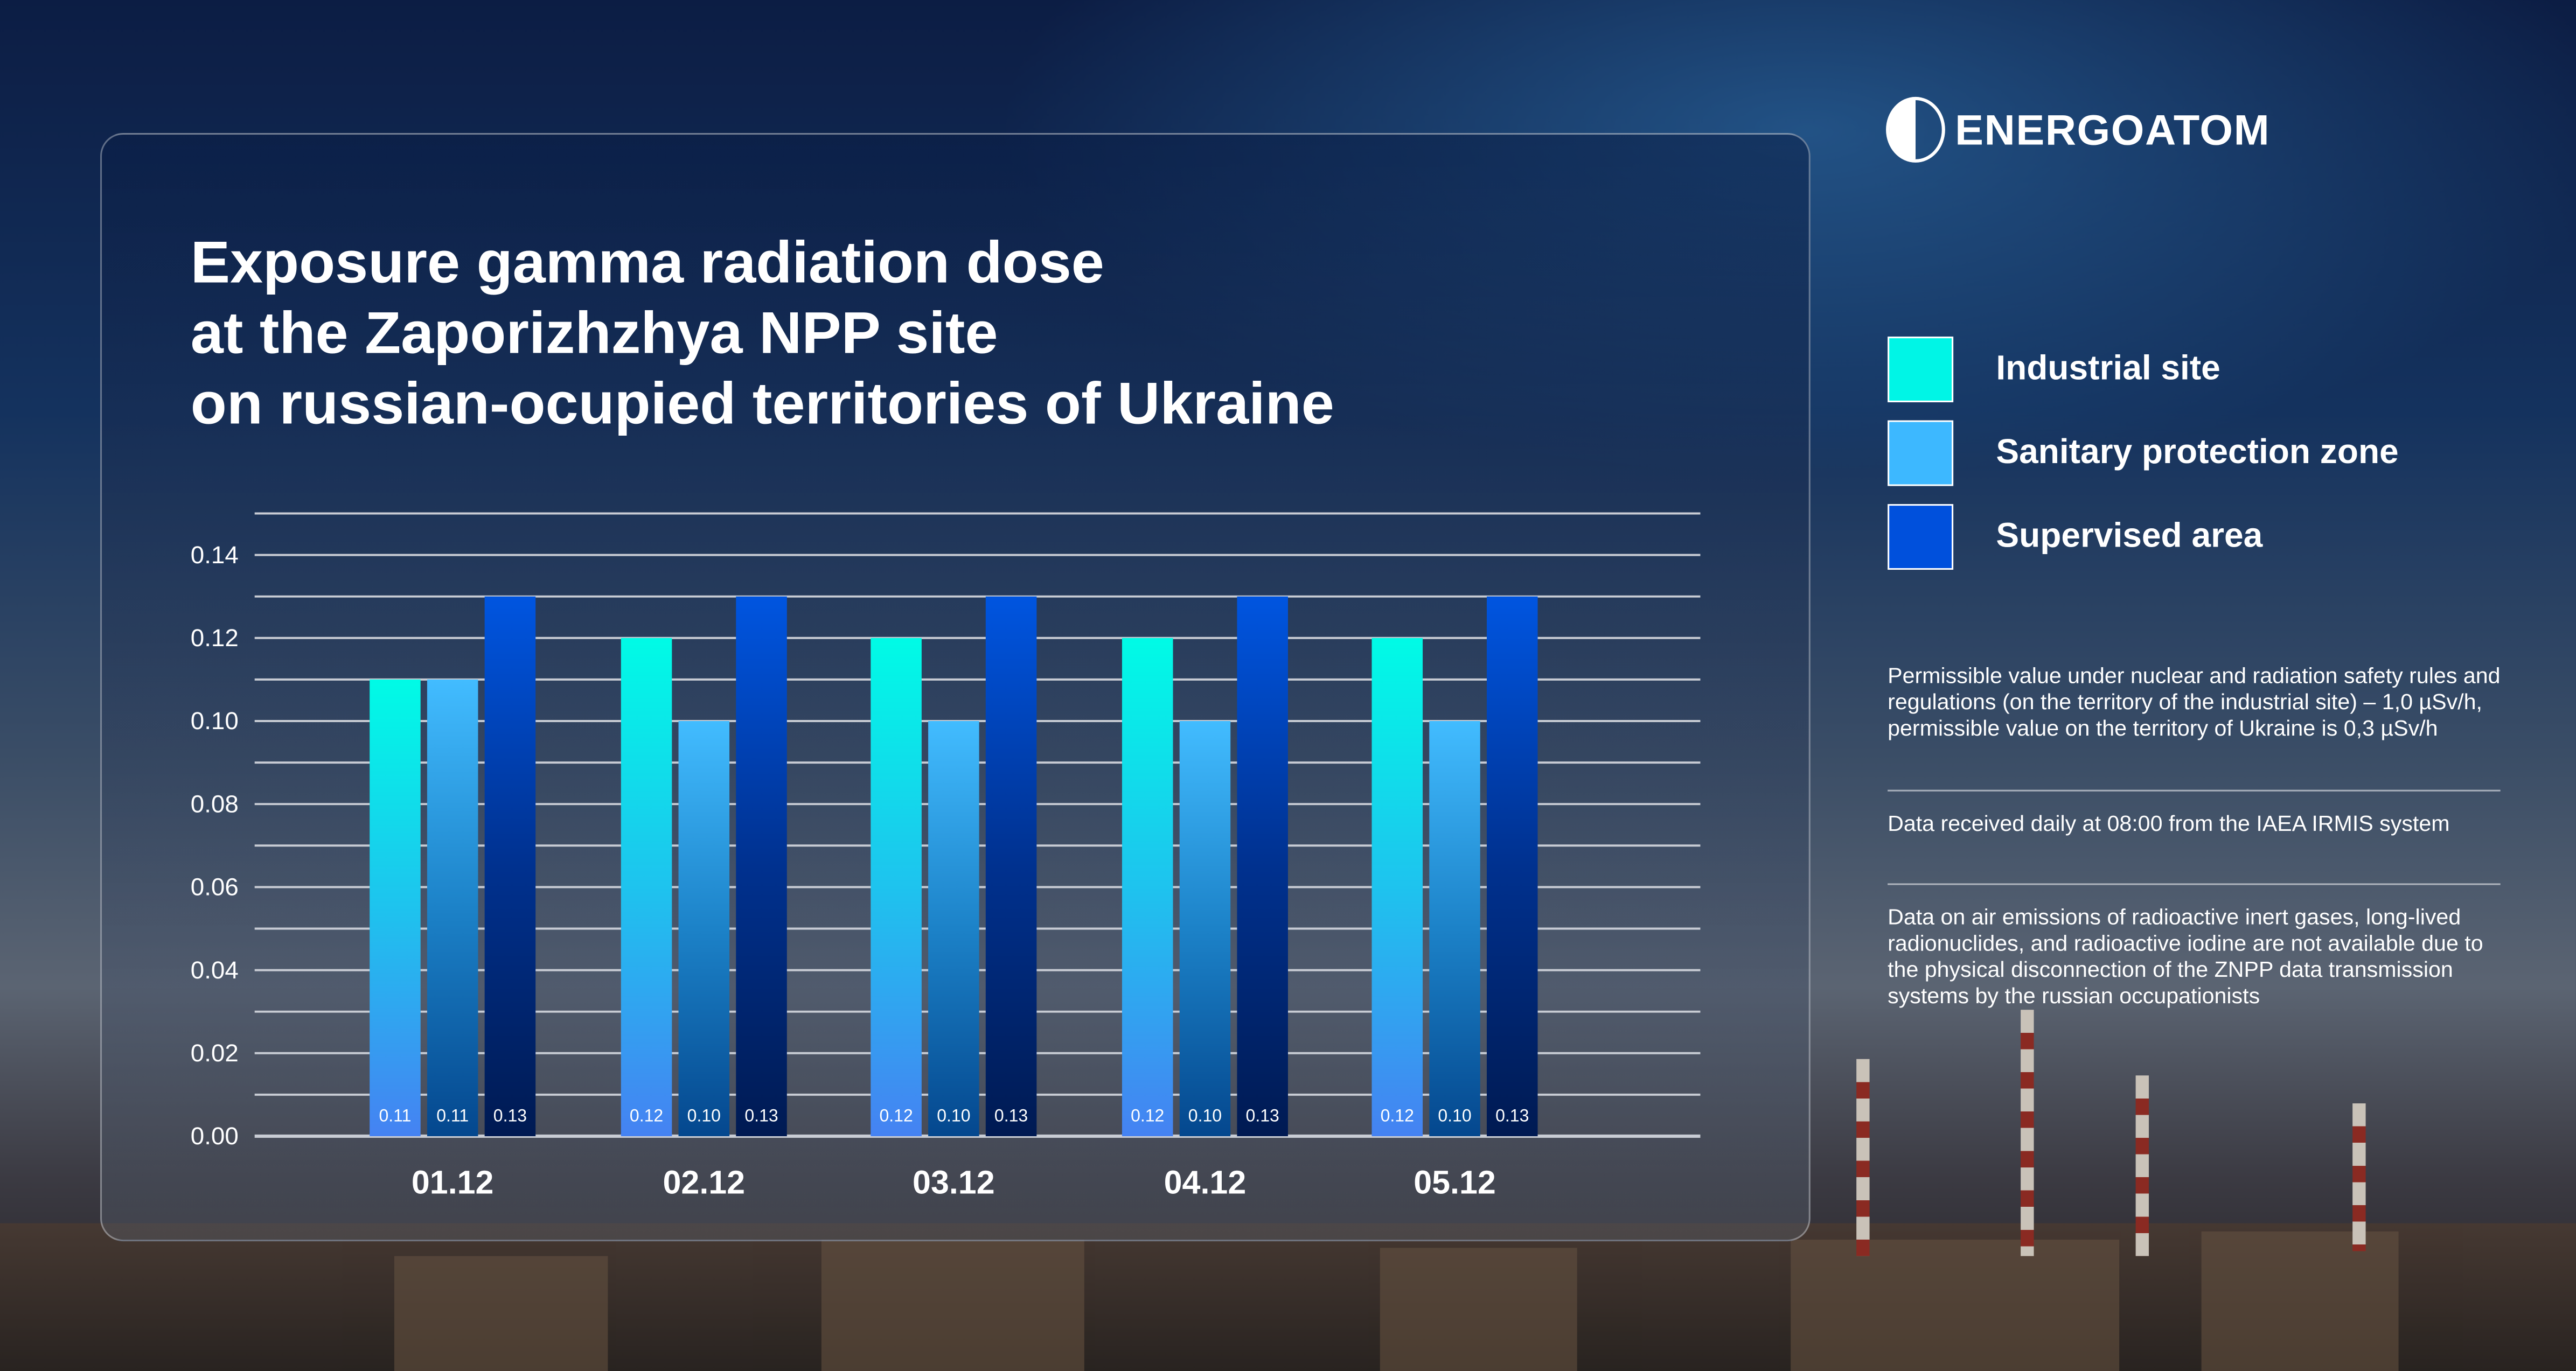  I want to click on y-tick-label: 0.00, so click(215, 1136).